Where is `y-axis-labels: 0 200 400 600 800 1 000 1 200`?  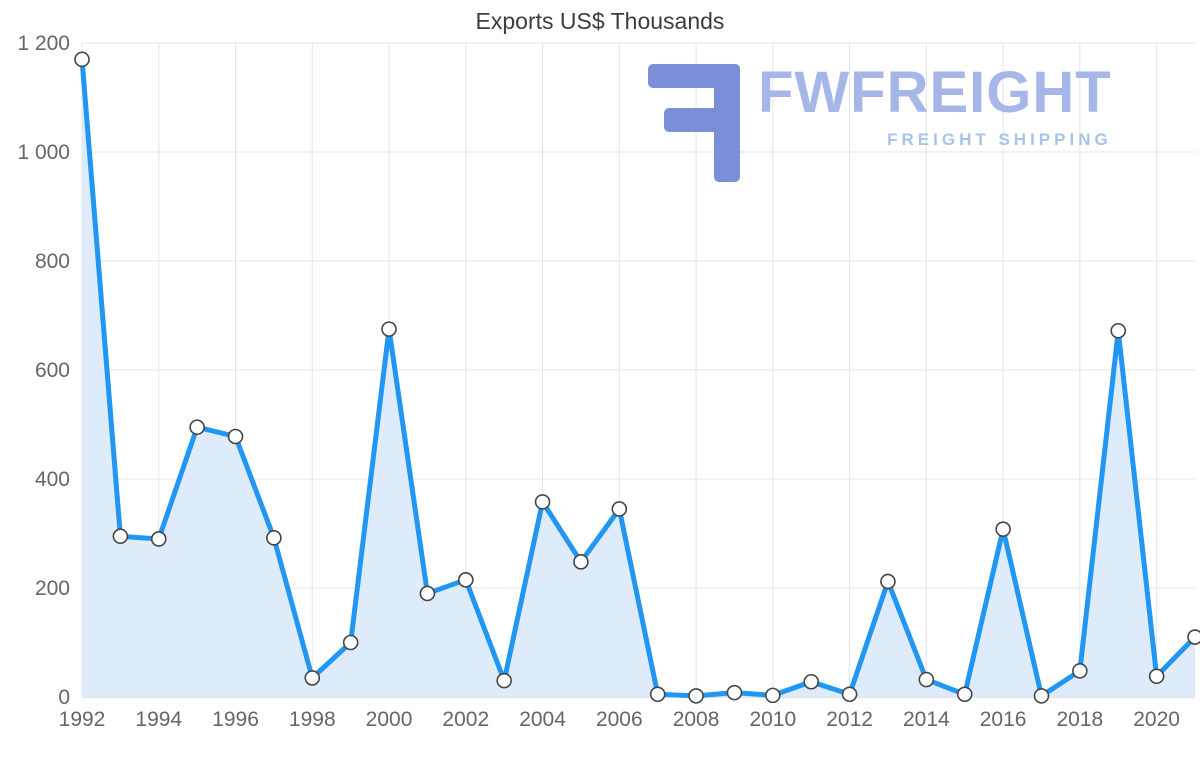 y-axis-labels: 0 200 400 600 800 1 000 1 200 is located at coordinates (43, 370).